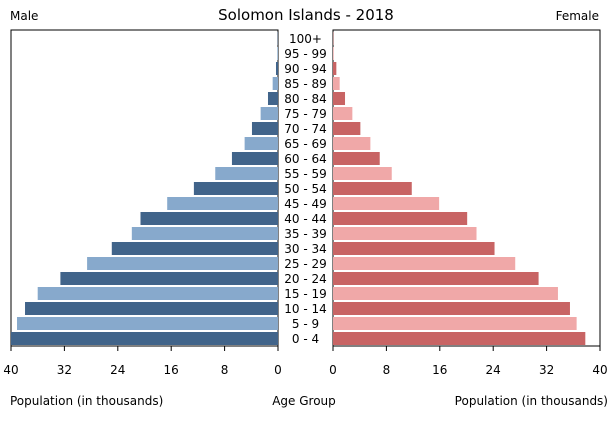 Image resolution: width=610 pixels, height=425 pixels. I want to click on male-axis-title: Population (in thousands), so click(86, 401).